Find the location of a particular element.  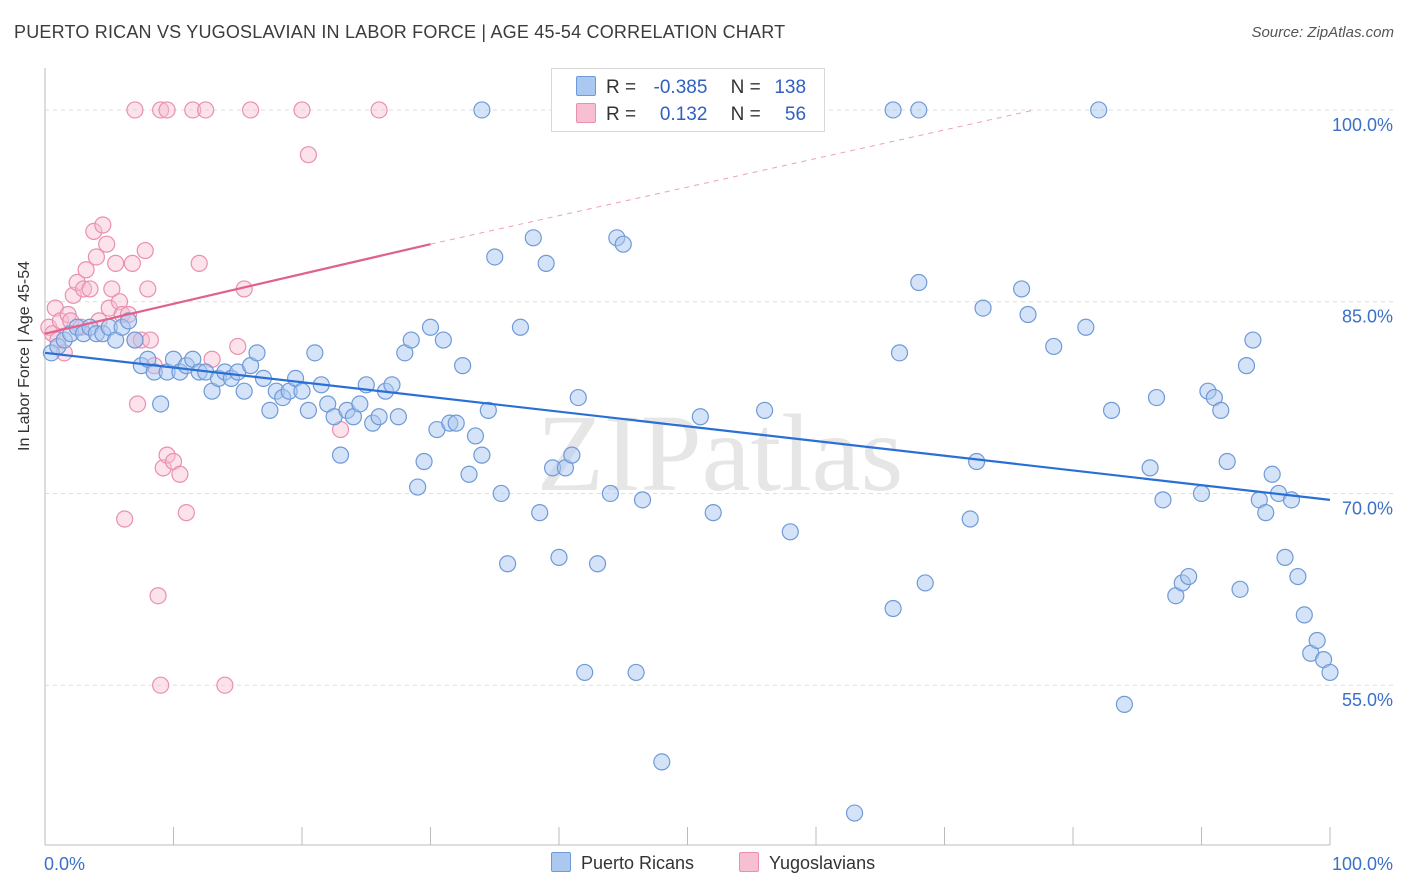

correlation-legend: R = -0.385 N = 138 R = 0.132 N = 56 is located at coordinates (688, 100).